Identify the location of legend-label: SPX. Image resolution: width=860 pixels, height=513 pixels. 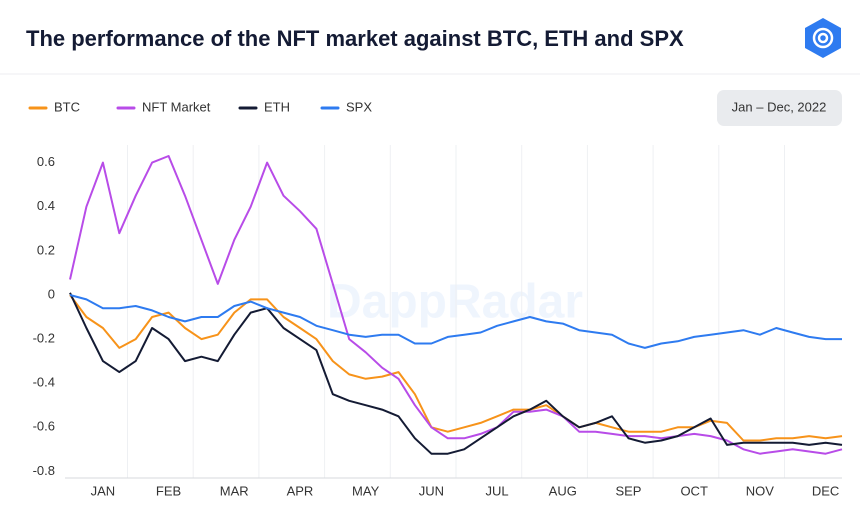
(359, 106).